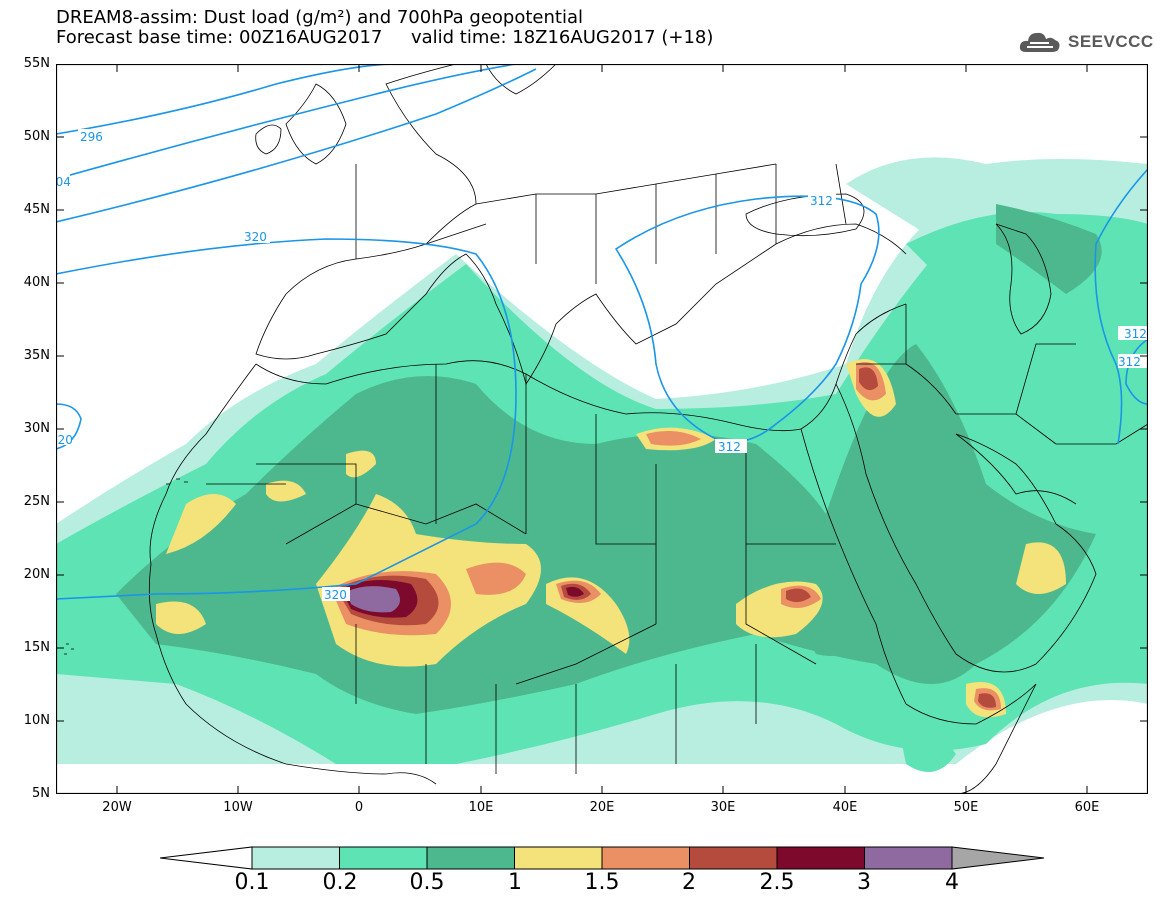 Image resolution: width=1165 pixels, height=907 pixels. What do you see at coordinates (64, 440) in the screenshot?
I see `contour-label-320-west: 320` at bounding box center [64, 440].